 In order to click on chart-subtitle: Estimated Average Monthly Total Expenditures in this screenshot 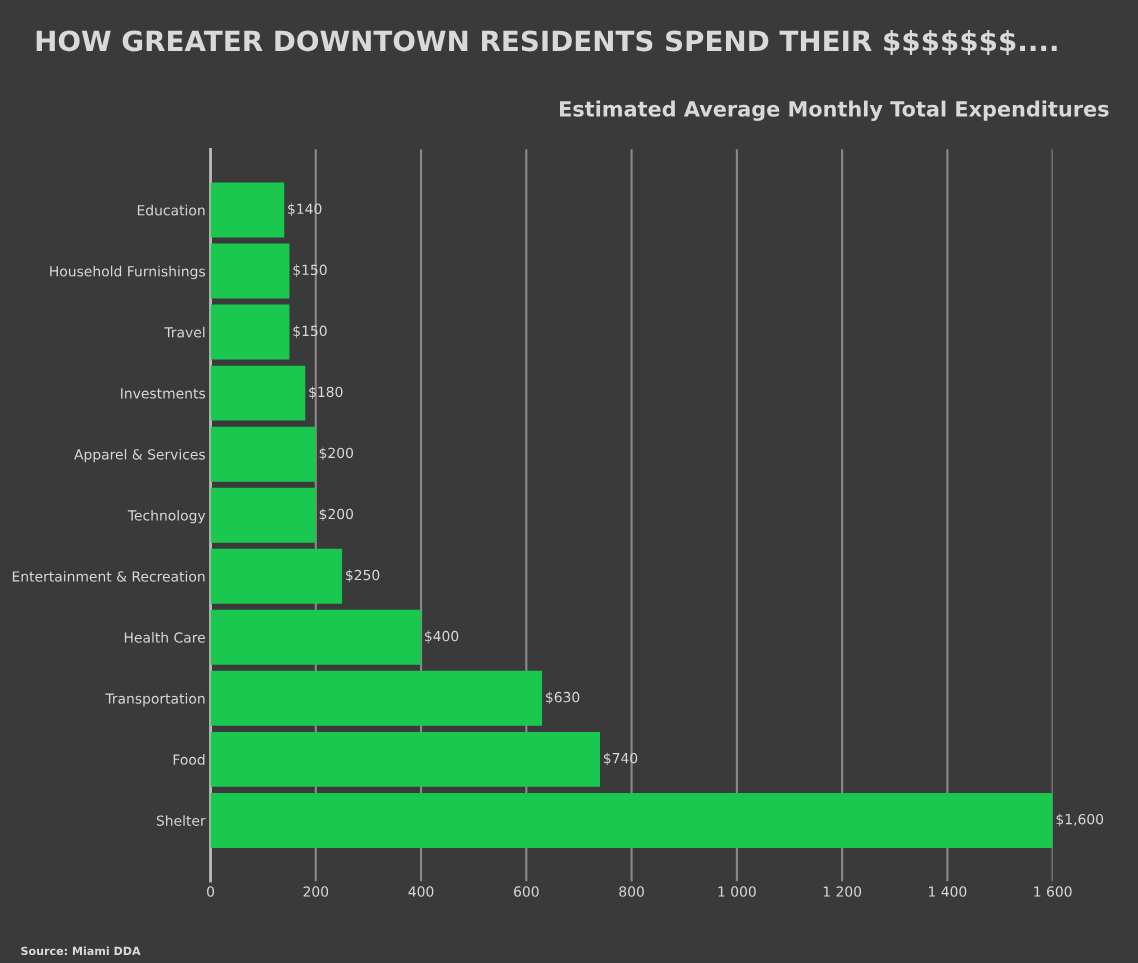, I will do `click(834, 110)`.